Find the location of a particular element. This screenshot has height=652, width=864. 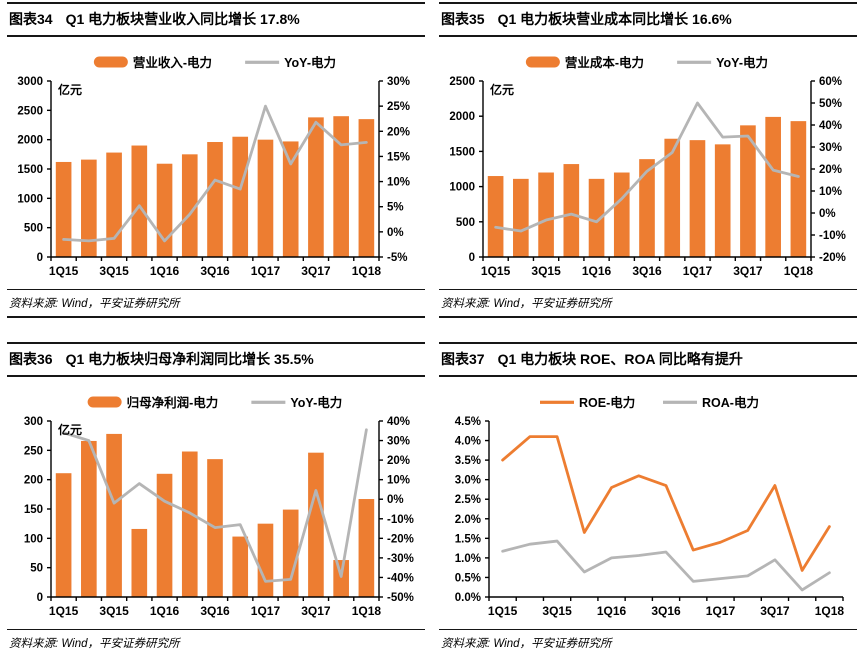

svg-text: 50 is located at coordinates (36, 569).